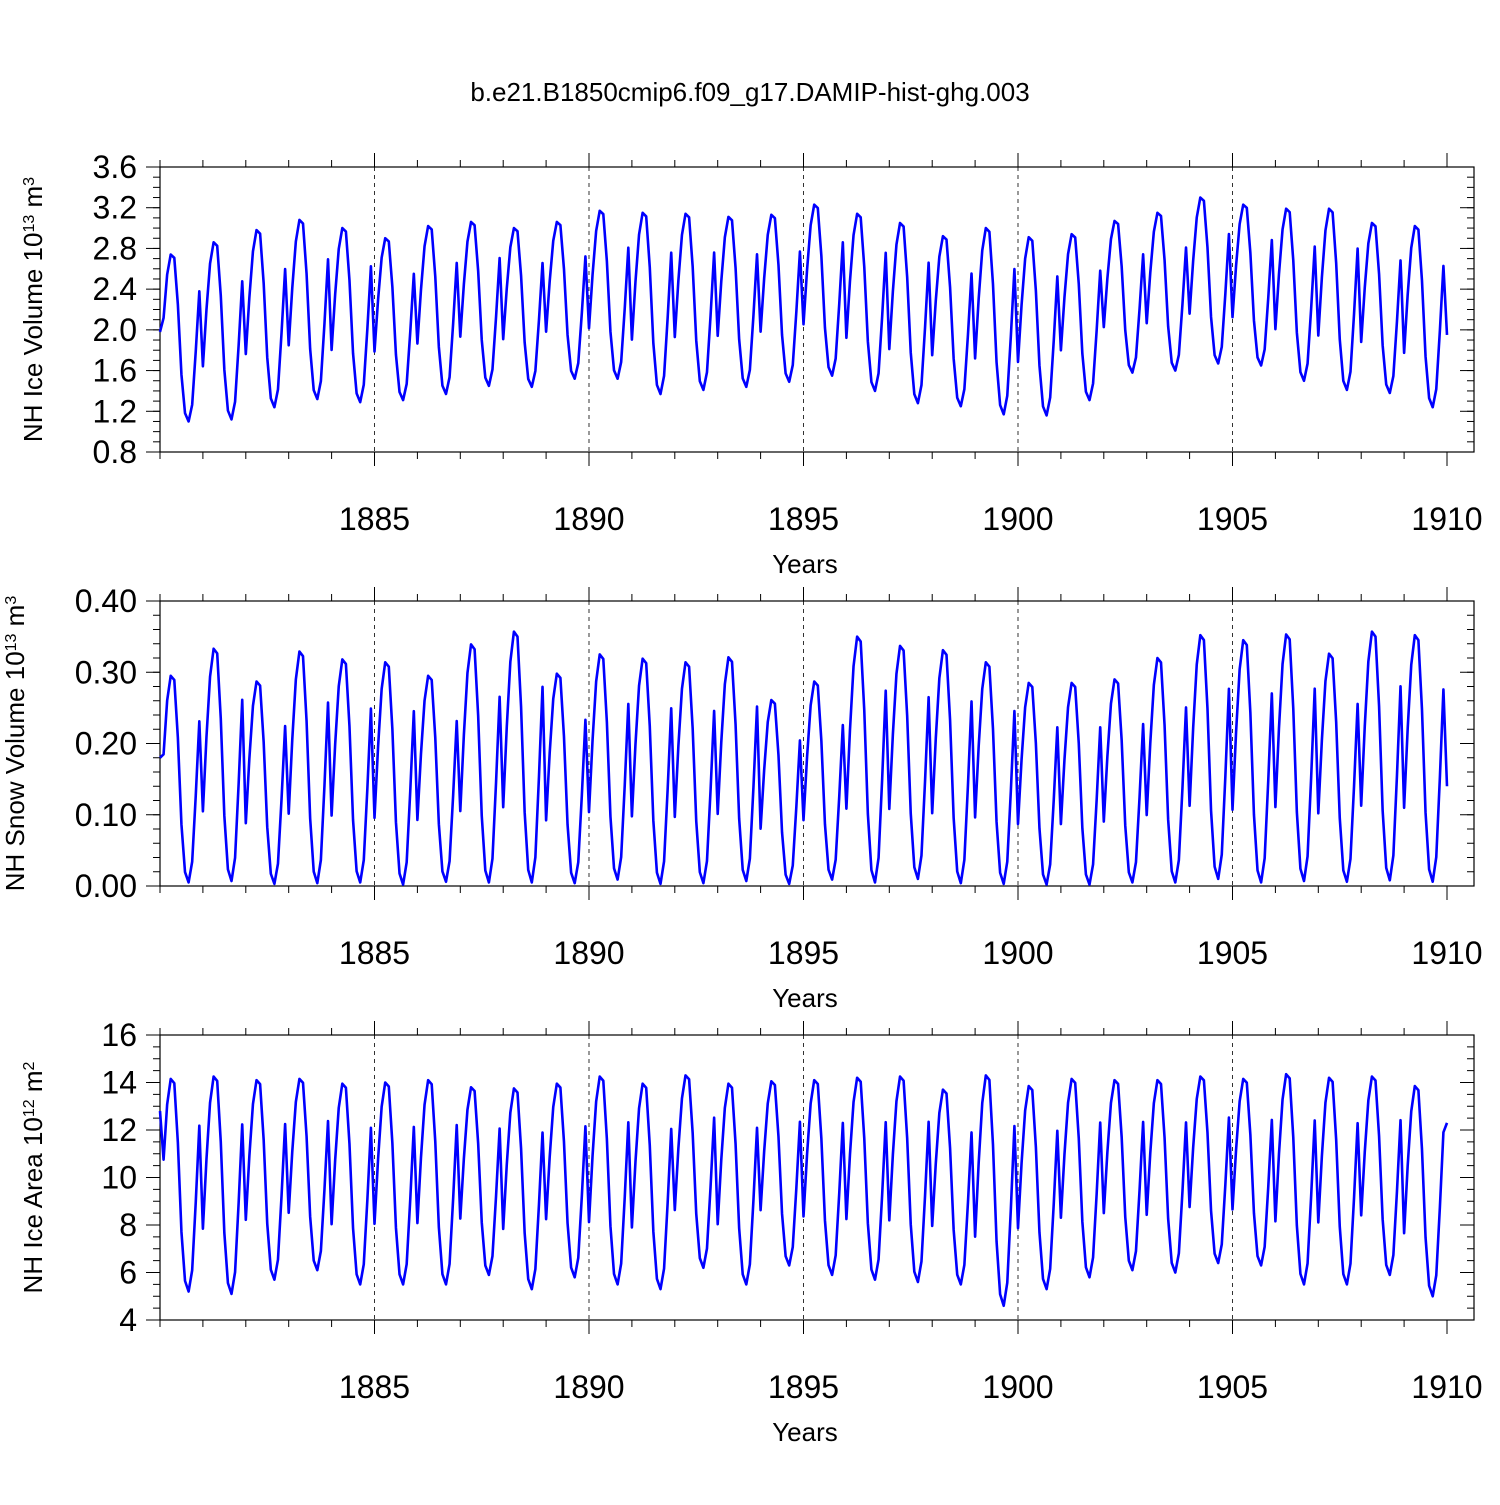  I want to click on y-tick-label: 2.8, so click(115, 248).